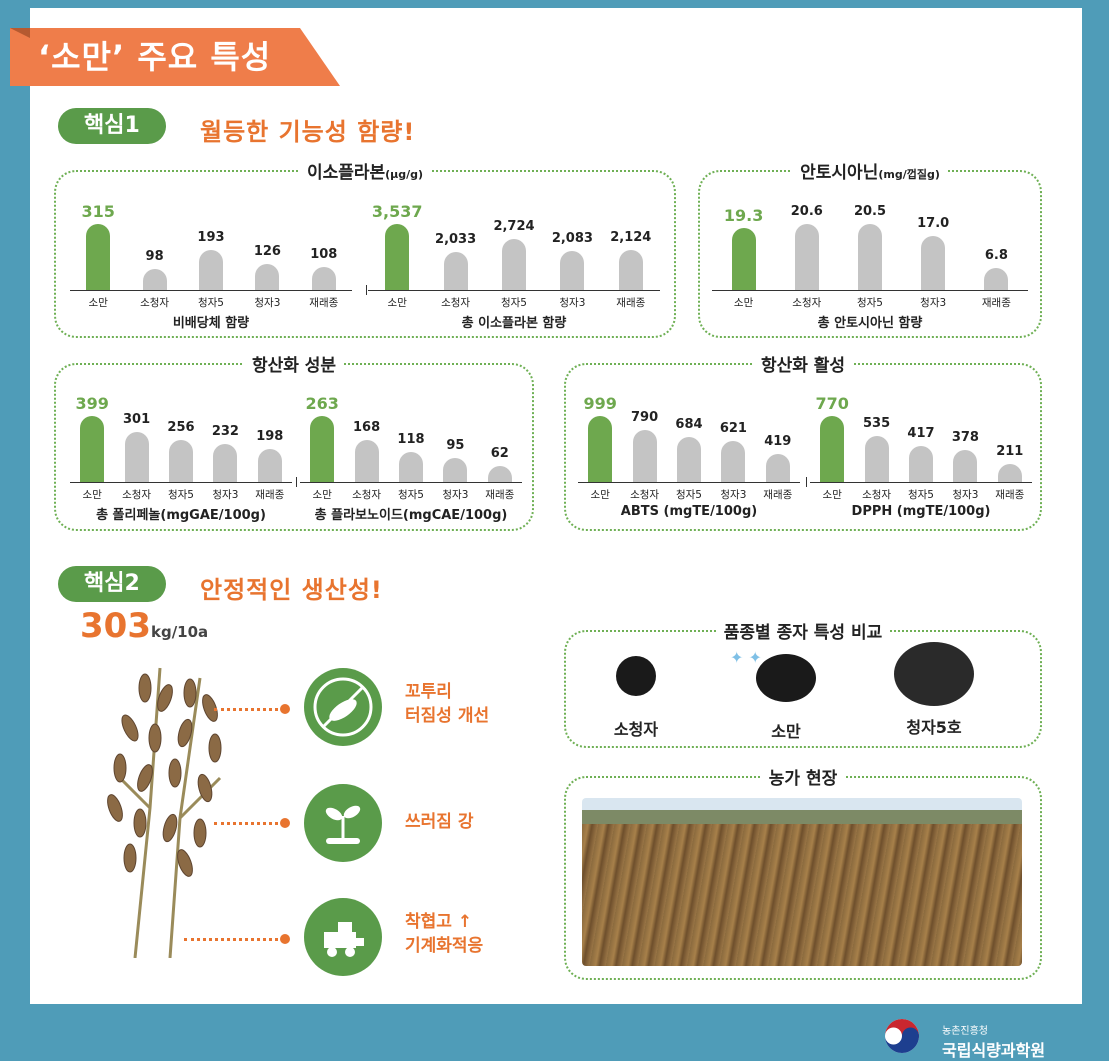  I want to click on core2-heading: 안정적인 생산성!, so click(291, 590).